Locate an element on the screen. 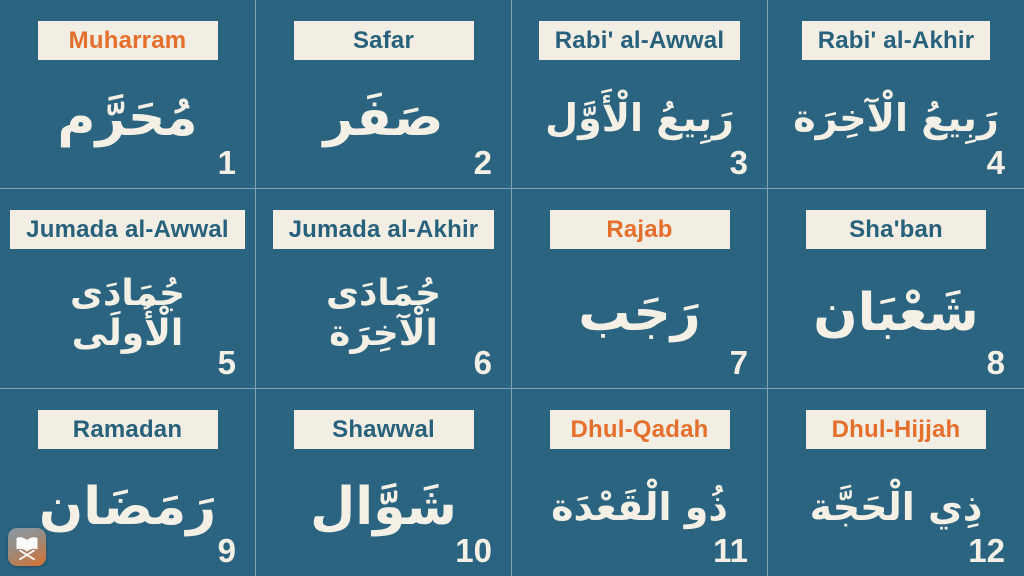 This screenshot has width=1024, height=576. month-name-label: Rajab is located at coordinates (639, 229).